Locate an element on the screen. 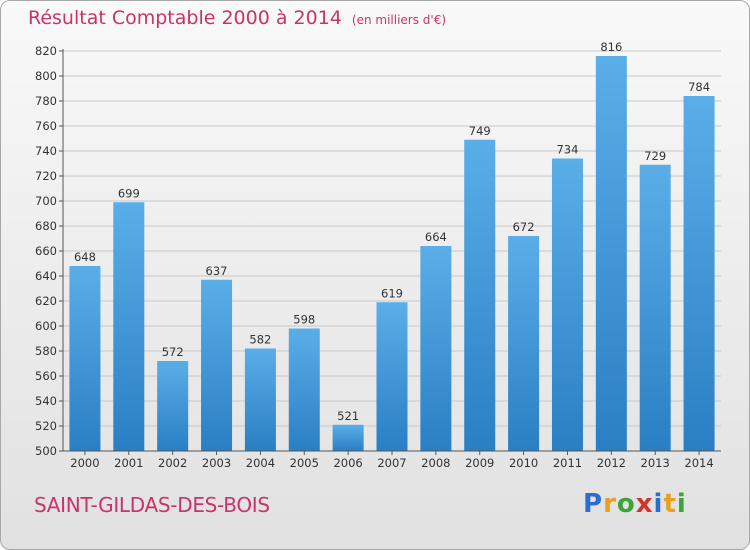  x-tick-label: 2014 is located at coordinates (698, 463).